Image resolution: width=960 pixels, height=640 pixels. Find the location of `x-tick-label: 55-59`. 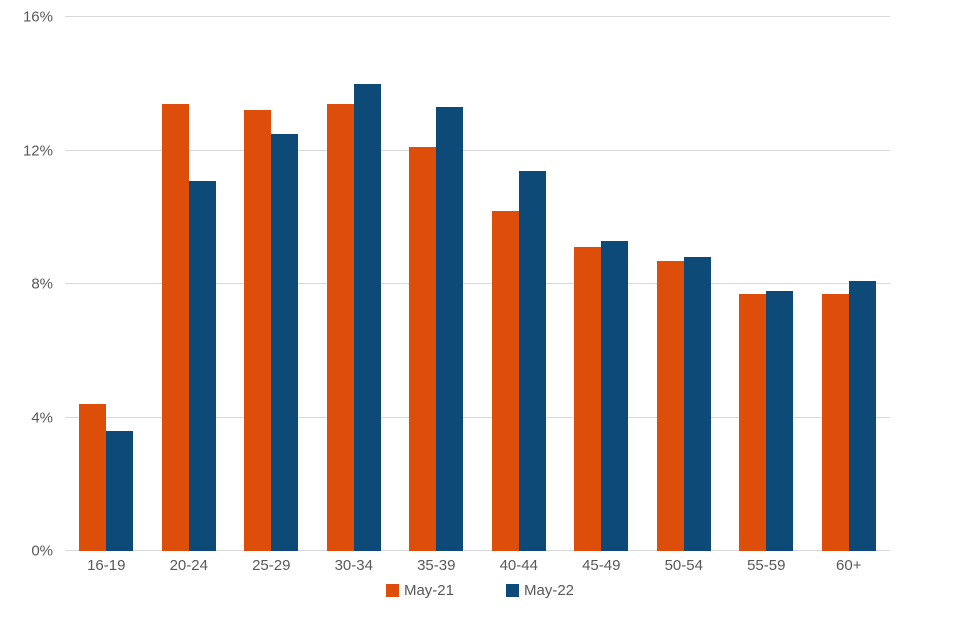

x-tick-label: 55-59 is located at coordinates (766, 565).